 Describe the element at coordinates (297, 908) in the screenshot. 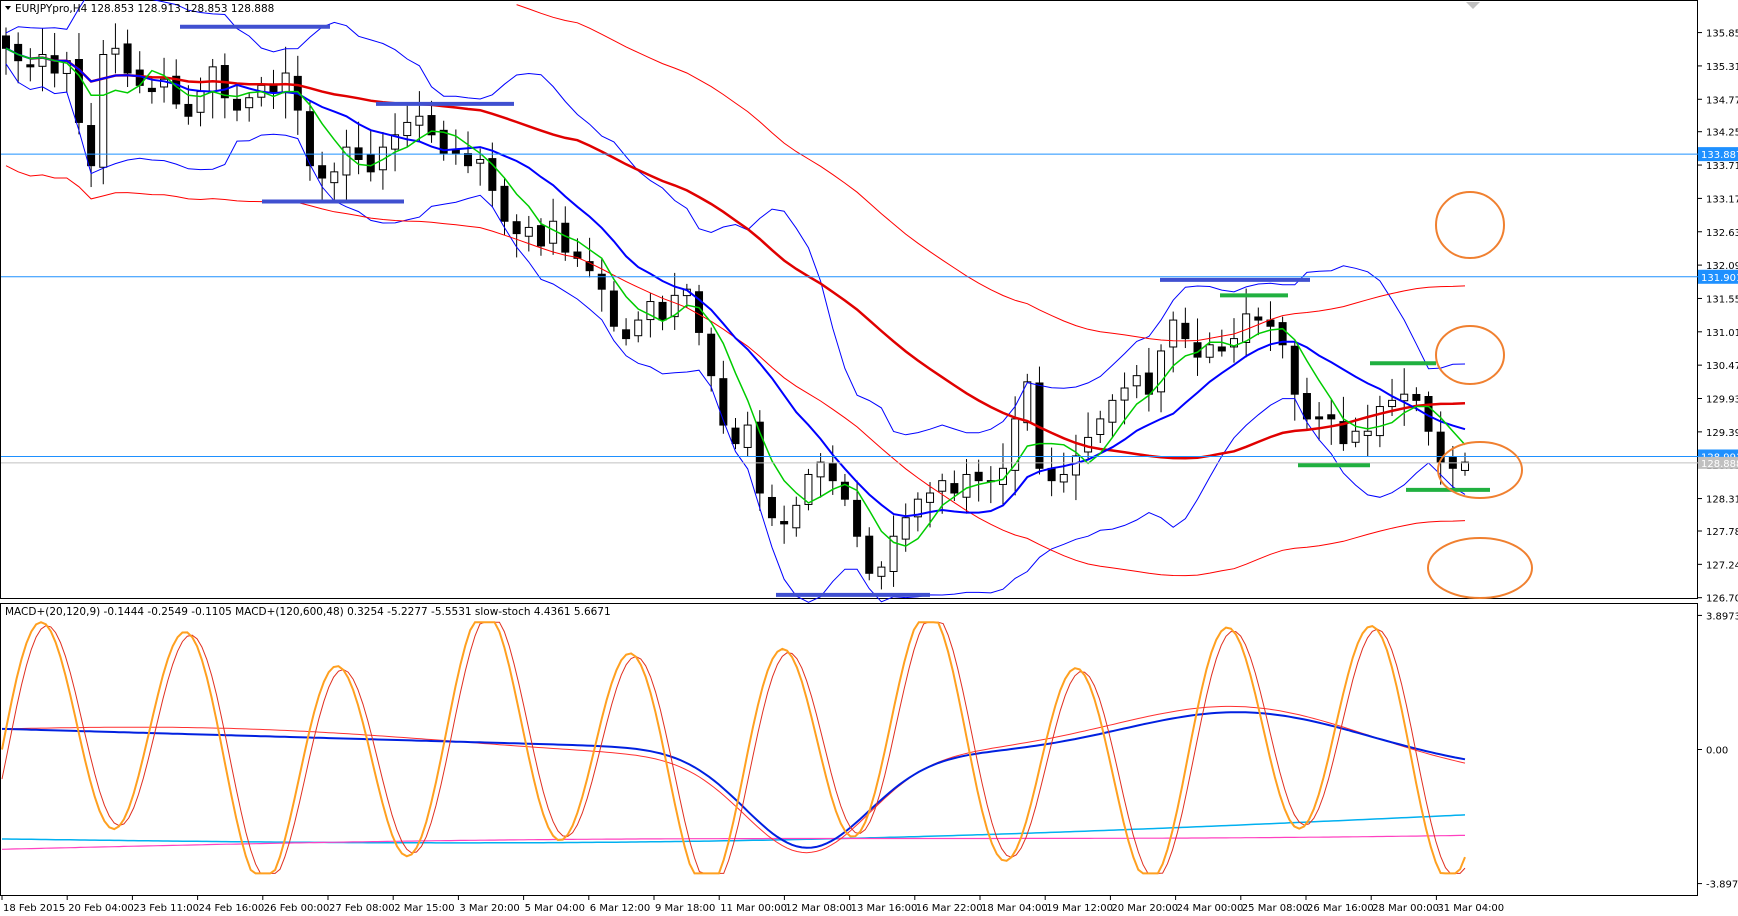

I see `time-tick-label: 26 Feb 00:00` at that location.